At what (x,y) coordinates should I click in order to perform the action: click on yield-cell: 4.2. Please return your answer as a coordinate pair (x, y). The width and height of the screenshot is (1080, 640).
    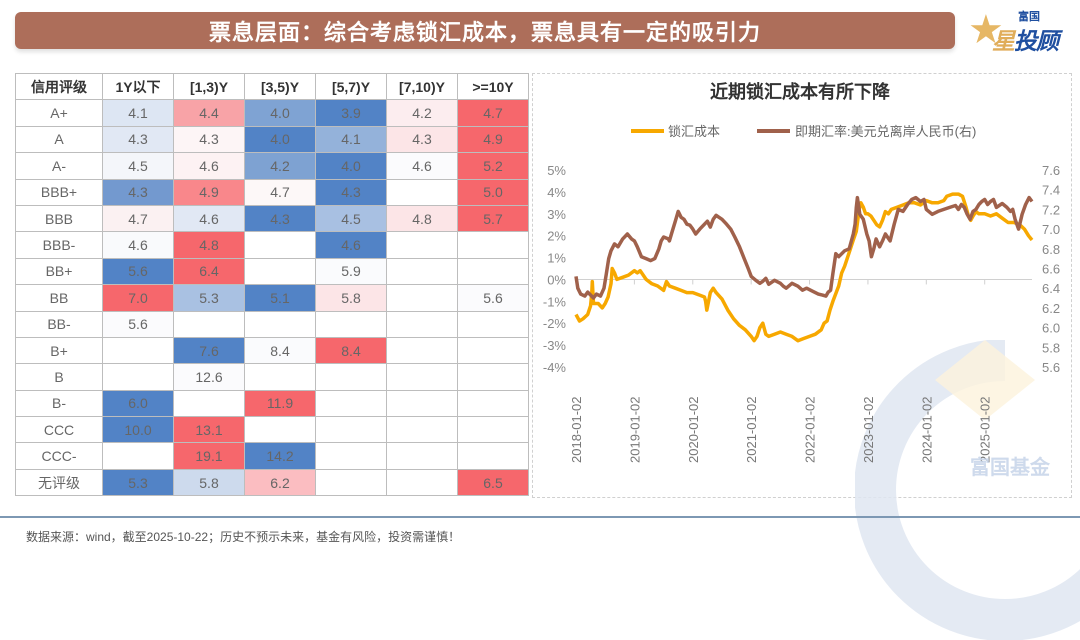
    Looking at the image, I should click on (422, 113).